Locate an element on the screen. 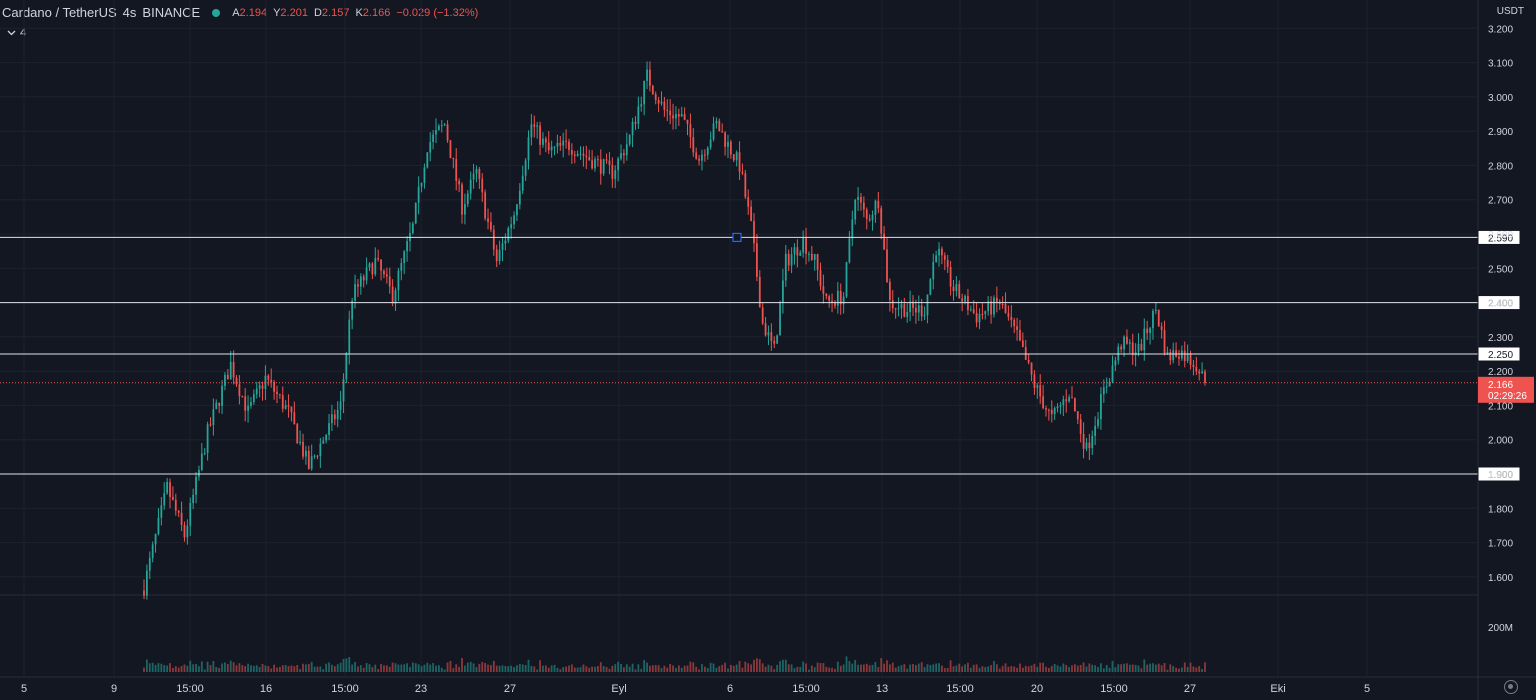  price-tick-label: 1.800 is located at coordinates (1500, 509).